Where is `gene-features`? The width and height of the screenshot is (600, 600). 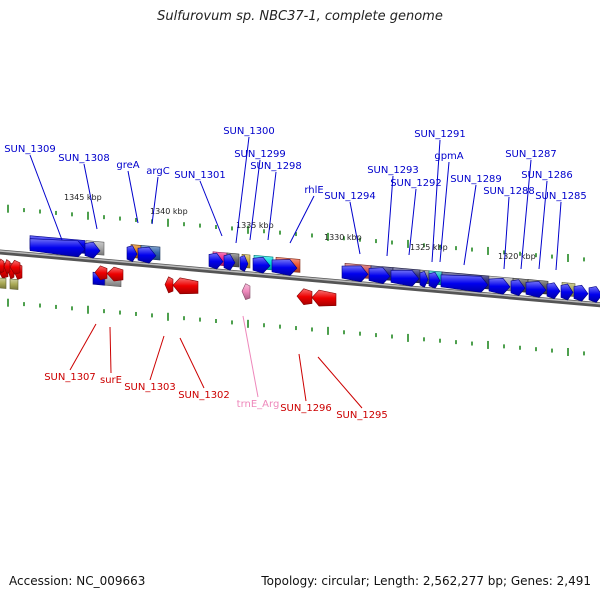
gene-features is located at coordinates (300, 271).